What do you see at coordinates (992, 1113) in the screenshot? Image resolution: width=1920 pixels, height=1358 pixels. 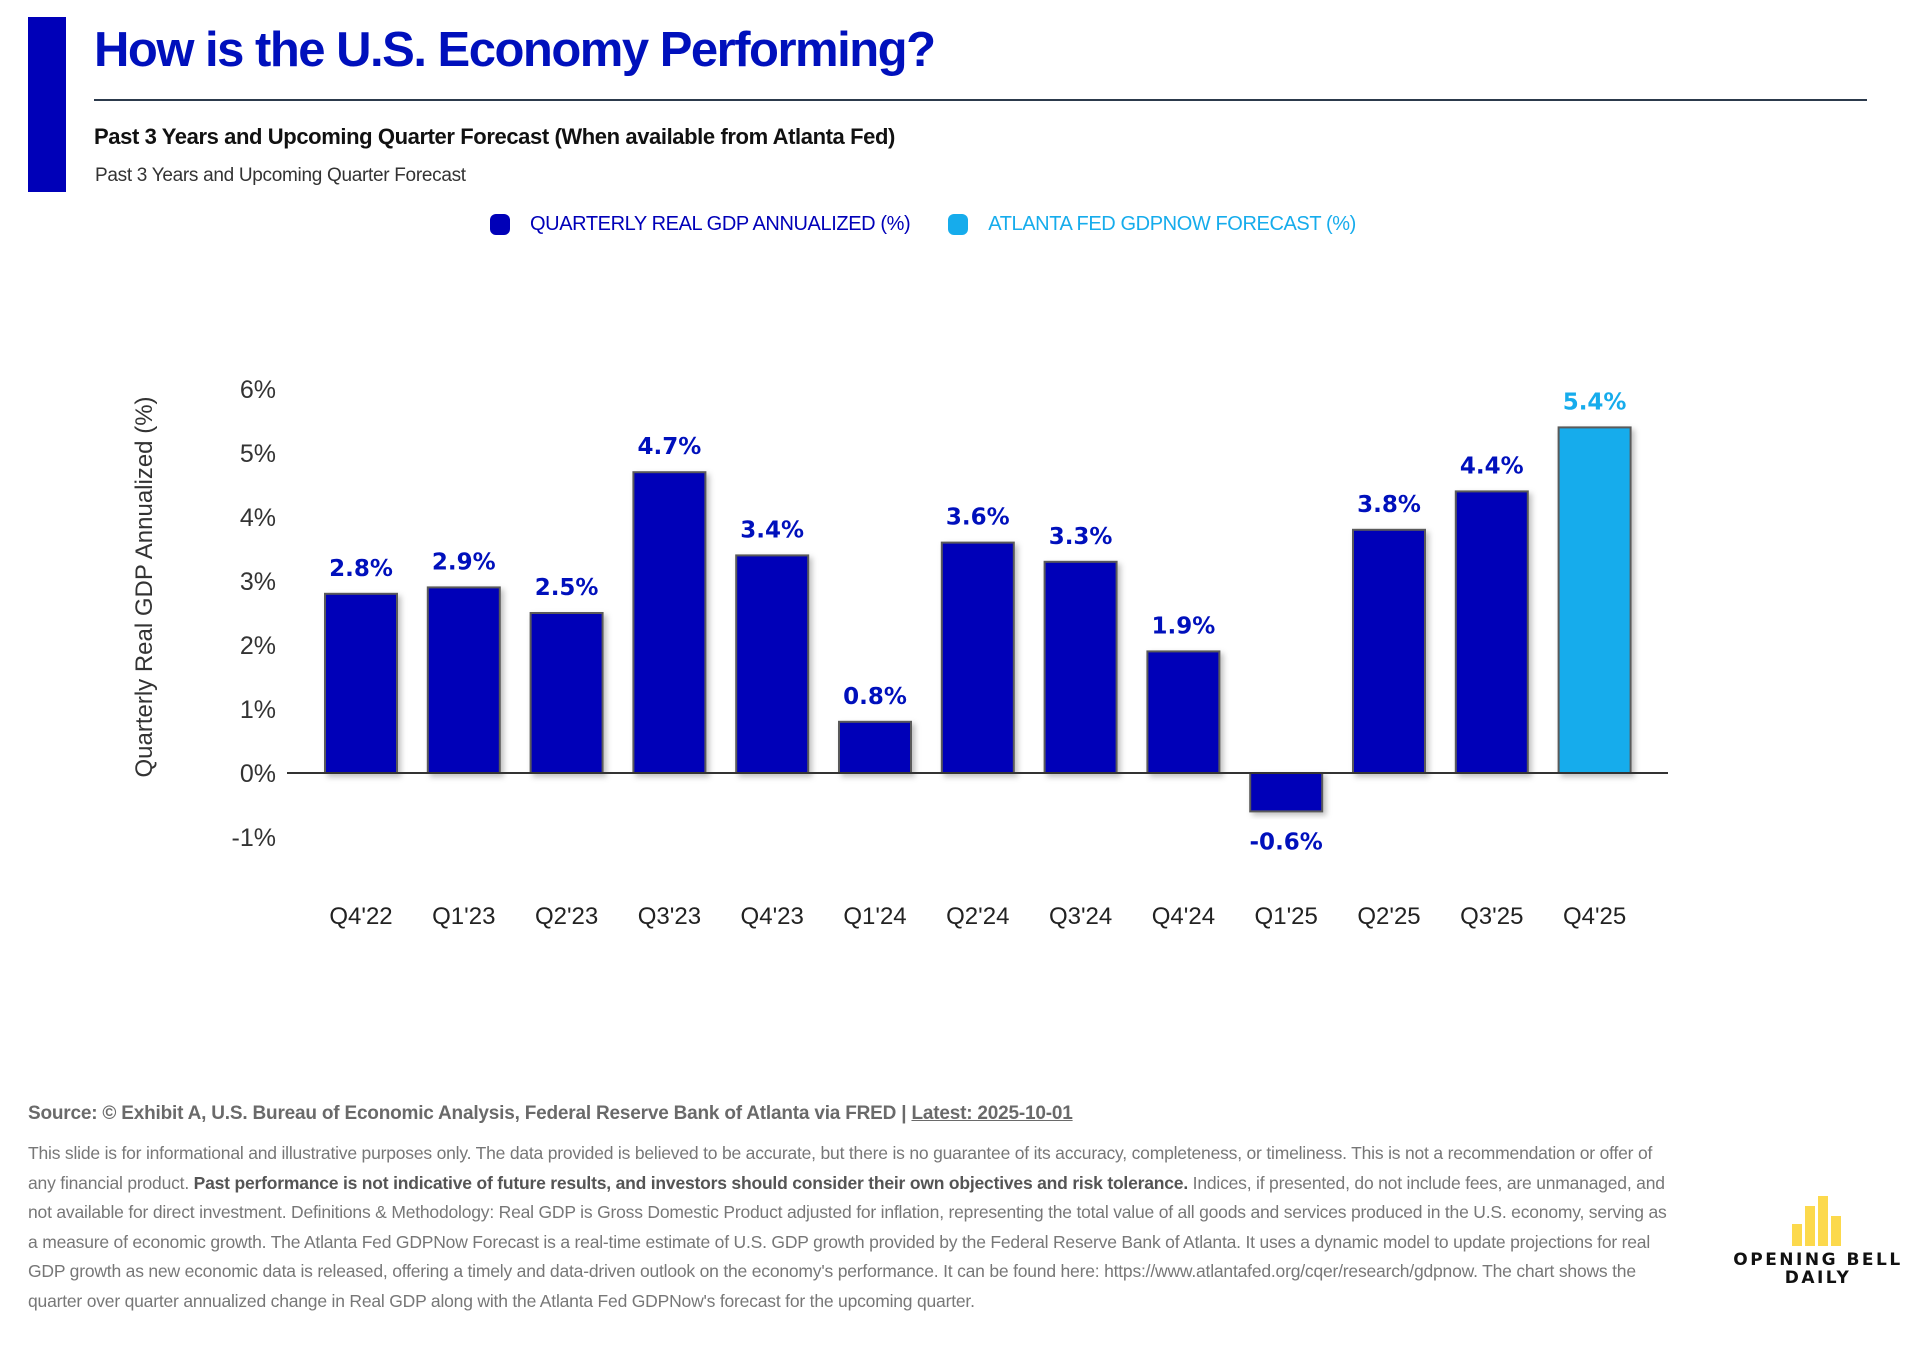 I see `latest-date-link: Latest: 2025-10-01` at bounding box center [992, 1113].